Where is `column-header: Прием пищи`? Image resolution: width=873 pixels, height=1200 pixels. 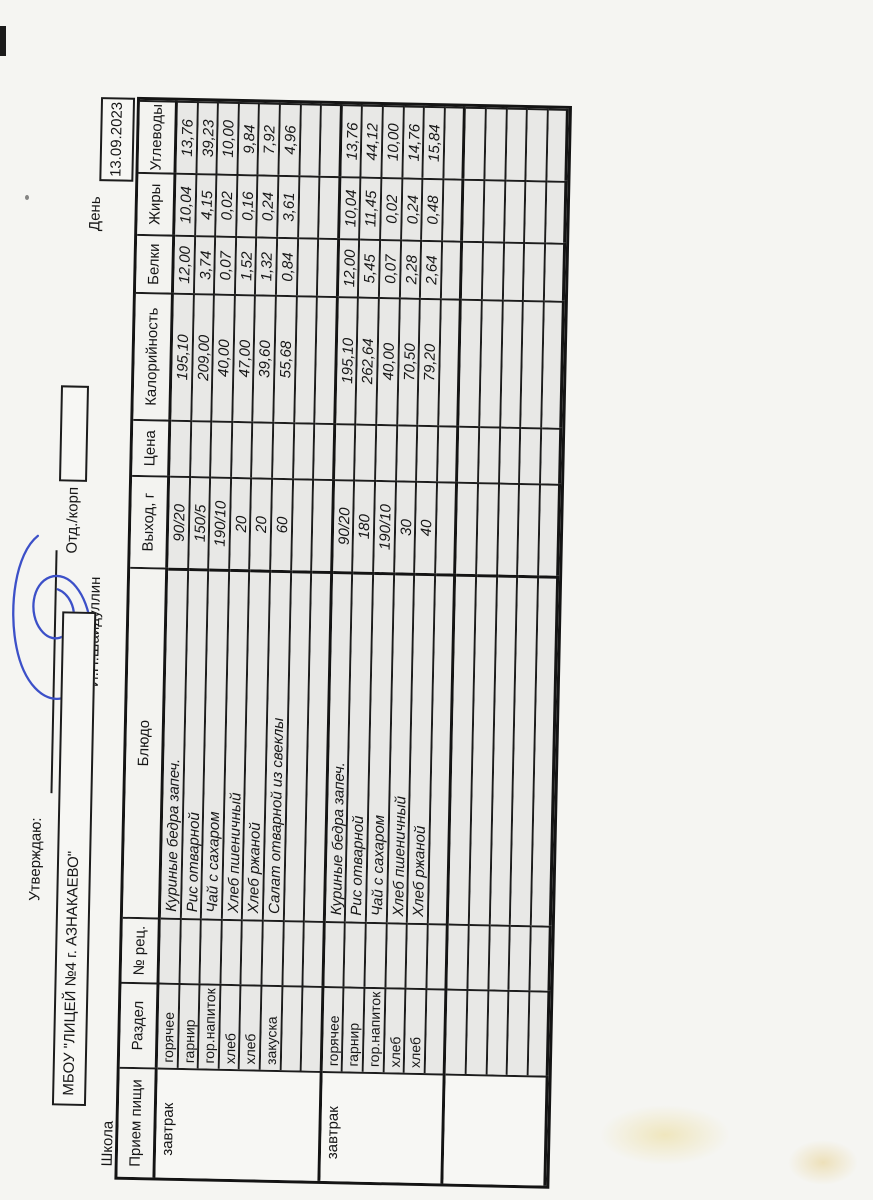 column-header: Прием пищи is located at coordinates (137, 1122).